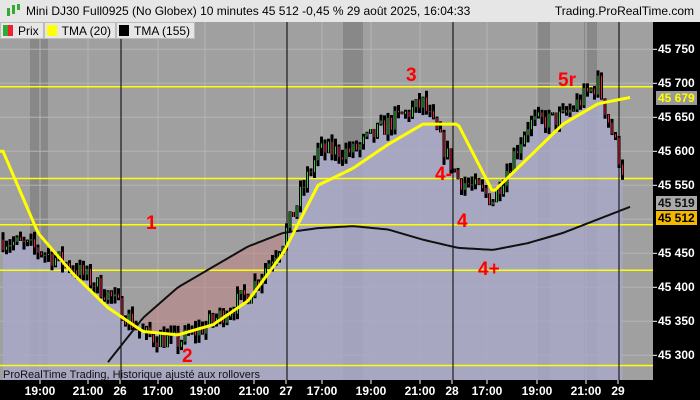 Image resolution: width=700 pixels, height=400 pixels. Describe the element at coordinates (156, 30) in the screenshot. I see `legend-tma155: TMA (155)` at that location.